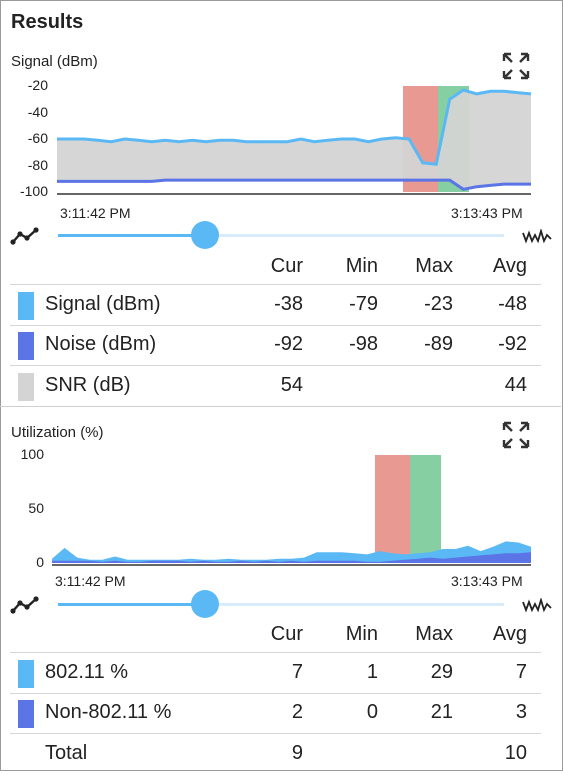 This screenshot has width=563, height=774. I want to click on cell-max: -89, so click(438, 344).